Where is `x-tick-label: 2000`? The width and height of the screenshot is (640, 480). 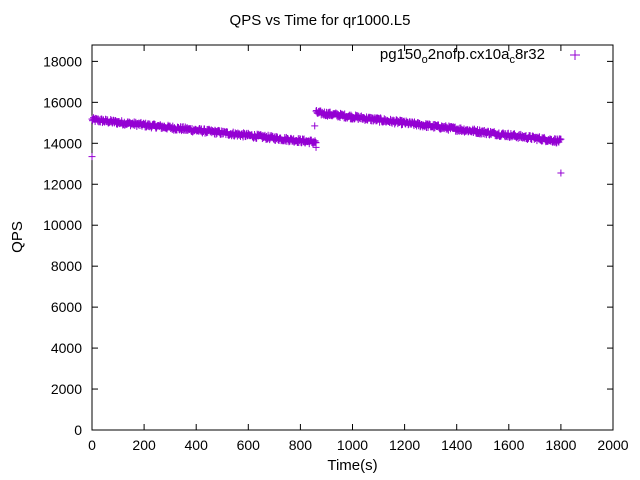
x-tick-label: 2000 is located at coordinates (612, 445).